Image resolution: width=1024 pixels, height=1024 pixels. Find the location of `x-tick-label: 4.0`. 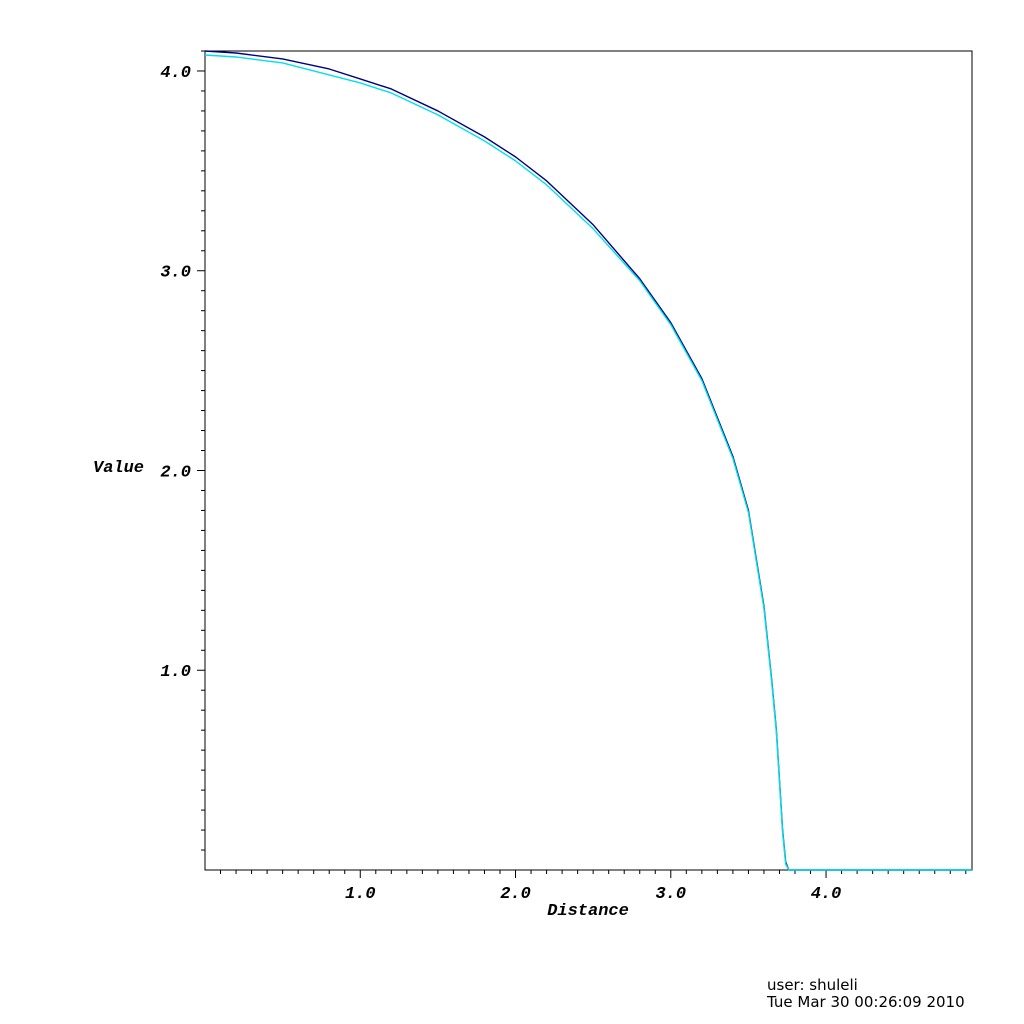

x-tick-label: 4.0 is located at coordinates (826, 894).